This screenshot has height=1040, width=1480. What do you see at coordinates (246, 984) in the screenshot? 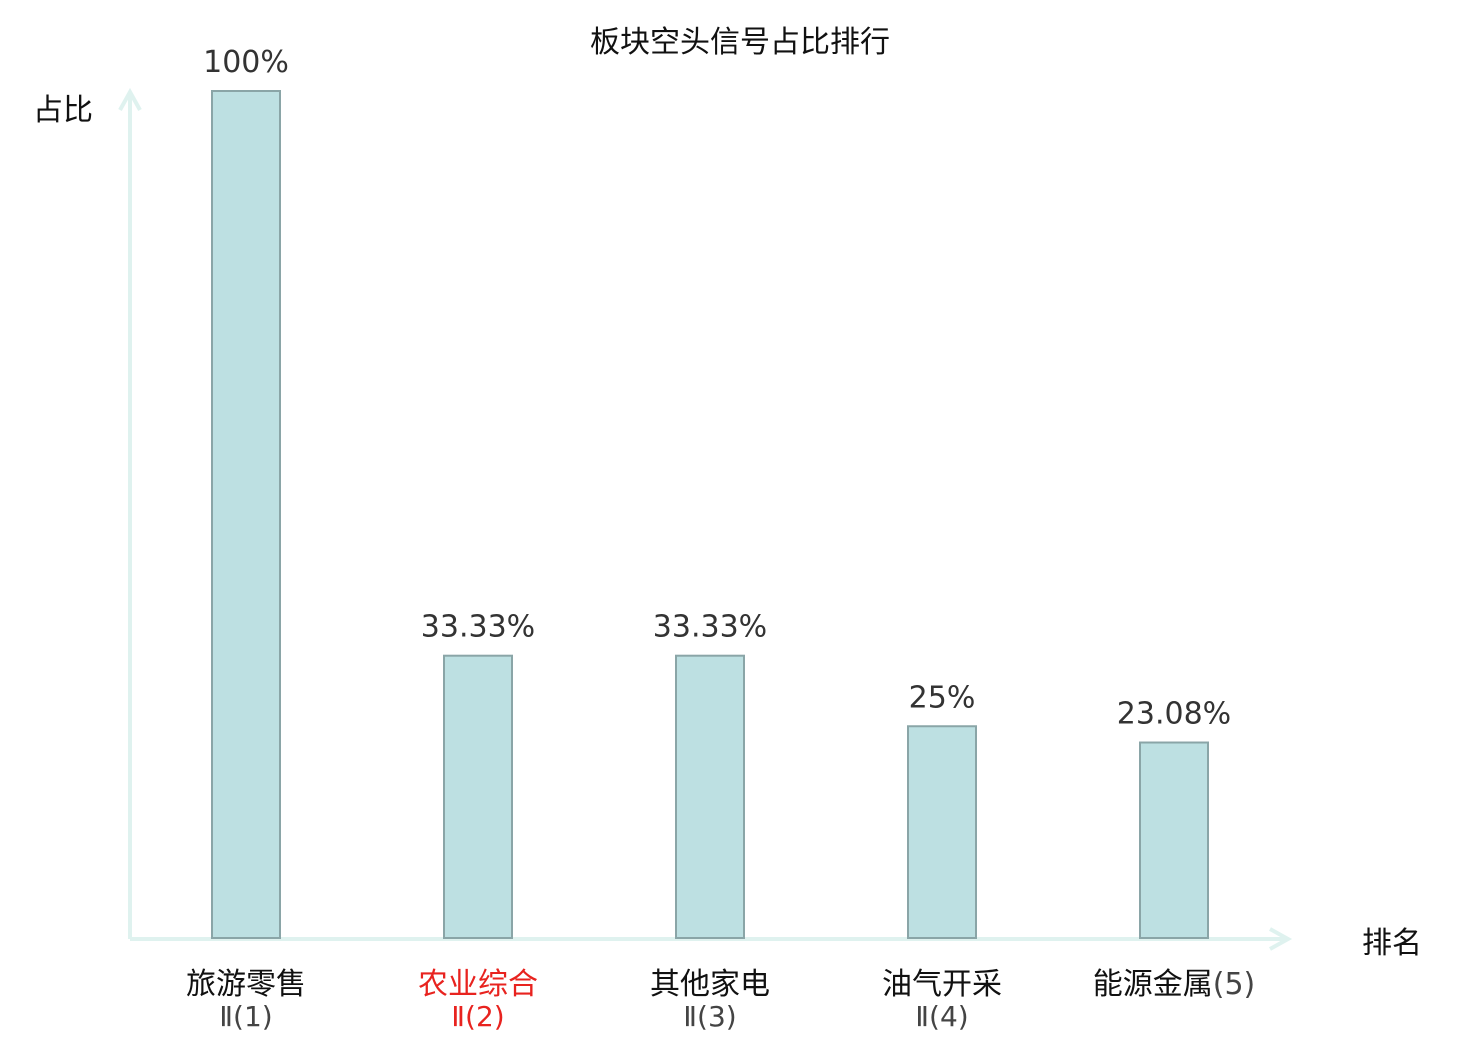
I see `category-label-1: 旅游零售` at bounding box center [246, 984].